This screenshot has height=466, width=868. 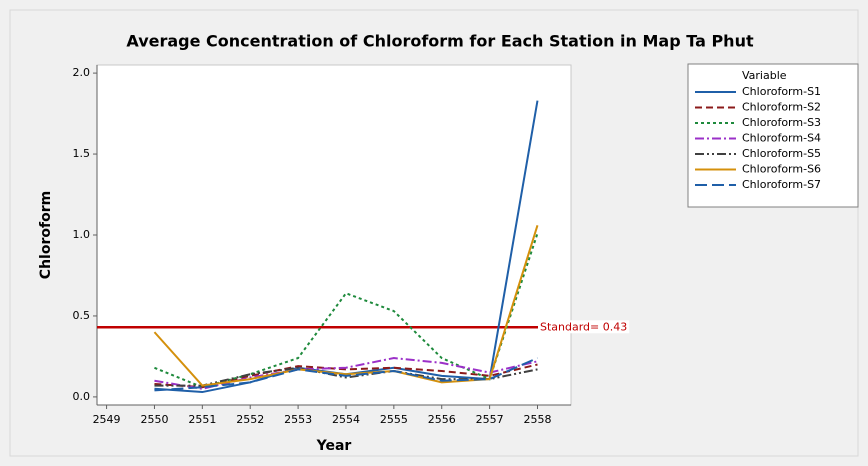 I want to click on legend-label: Chloroform-S5, so click(x=781, y=153).